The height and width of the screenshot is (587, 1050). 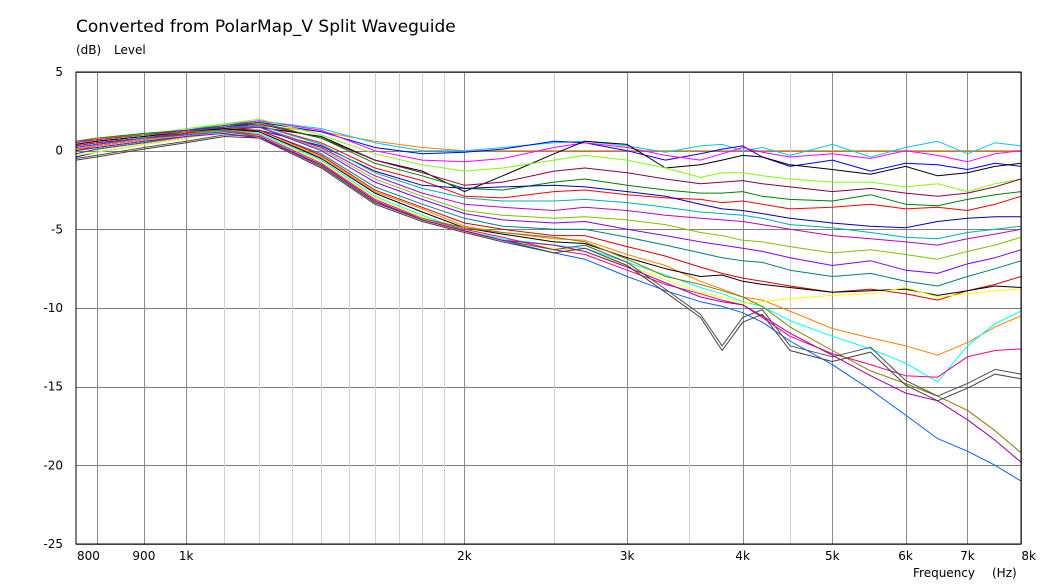 What do you see at coordinates (57, 229) in the screenshot?
I see `y-tick-label: -5` at bounding box center [57, 229].